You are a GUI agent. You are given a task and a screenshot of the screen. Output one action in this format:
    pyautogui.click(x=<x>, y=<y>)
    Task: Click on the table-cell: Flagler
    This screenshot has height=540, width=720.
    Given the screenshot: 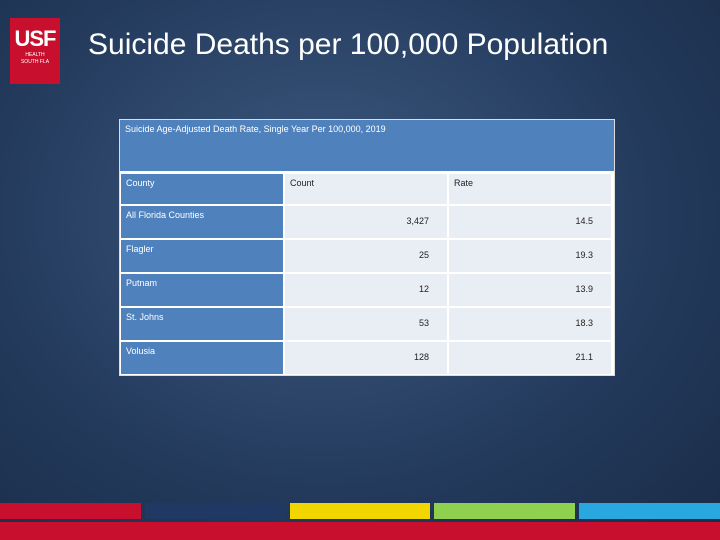 What is the action you would take?
    pyautogui.click(x=202, y=256)
    